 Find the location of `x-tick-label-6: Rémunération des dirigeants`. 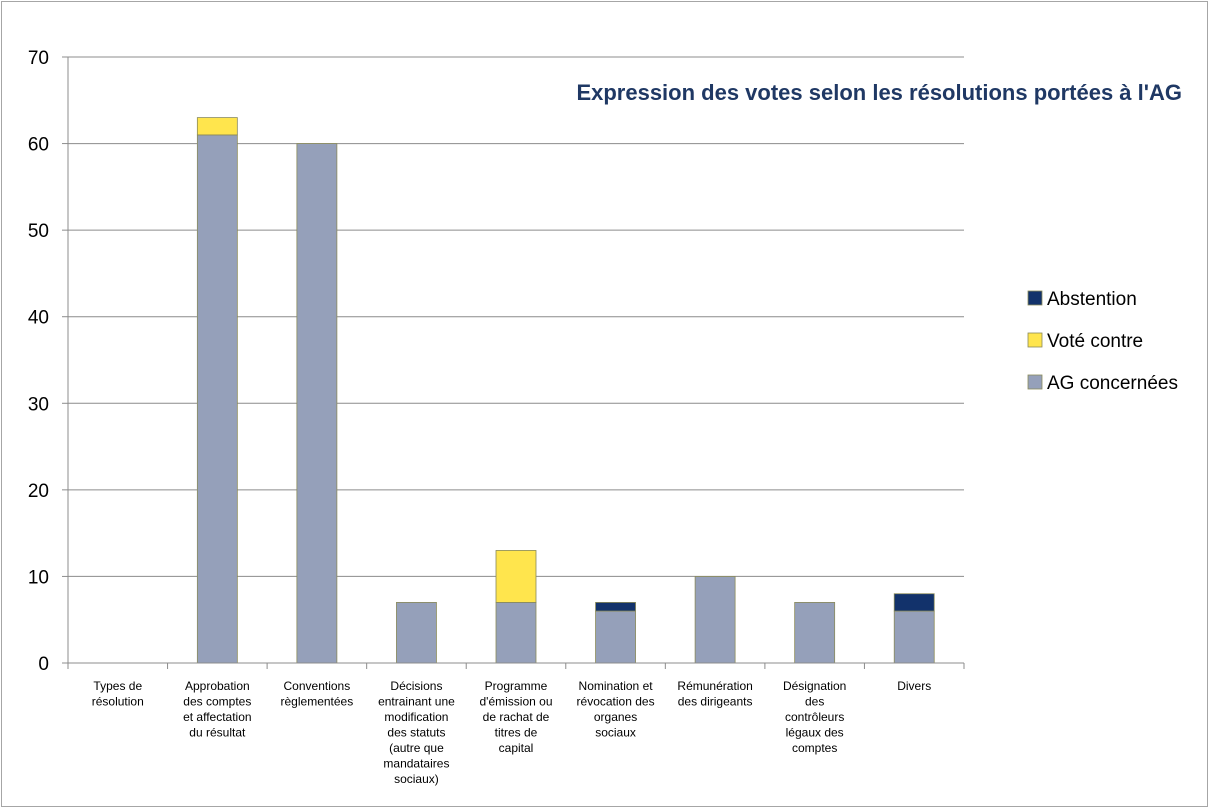

x-tick-label-6: Rémunération des dirigeants is located at coordinates (714, 694).